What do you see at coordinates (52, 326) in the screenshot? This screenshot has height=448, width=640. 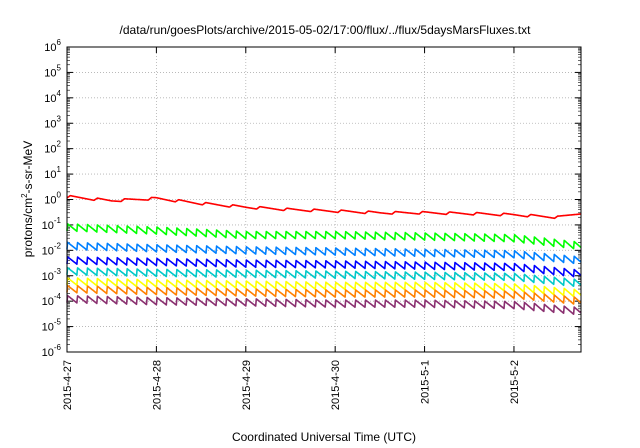 I see `y-tick-label: 10⁻⁵` at bounding box center [52, 326].